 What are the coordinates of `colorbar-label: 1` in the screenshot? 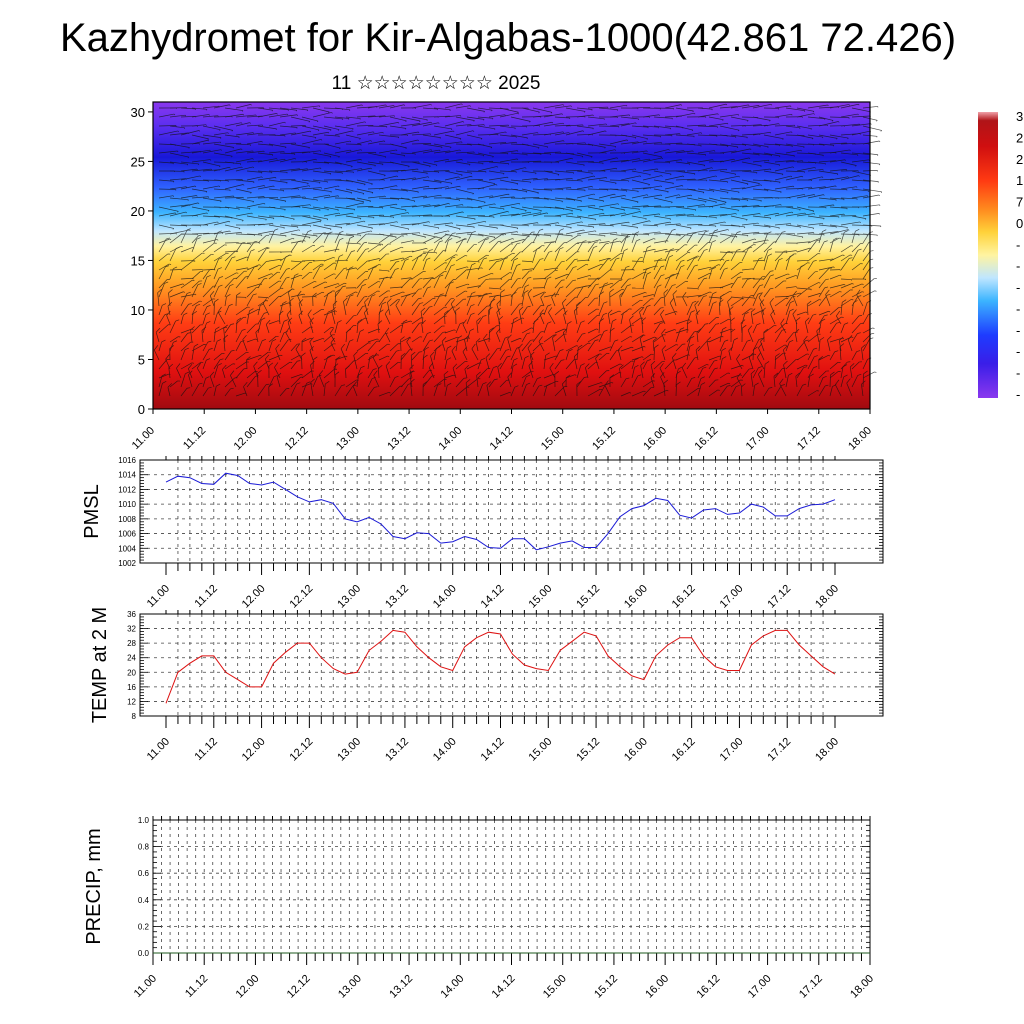 It's located at (1019, 180).